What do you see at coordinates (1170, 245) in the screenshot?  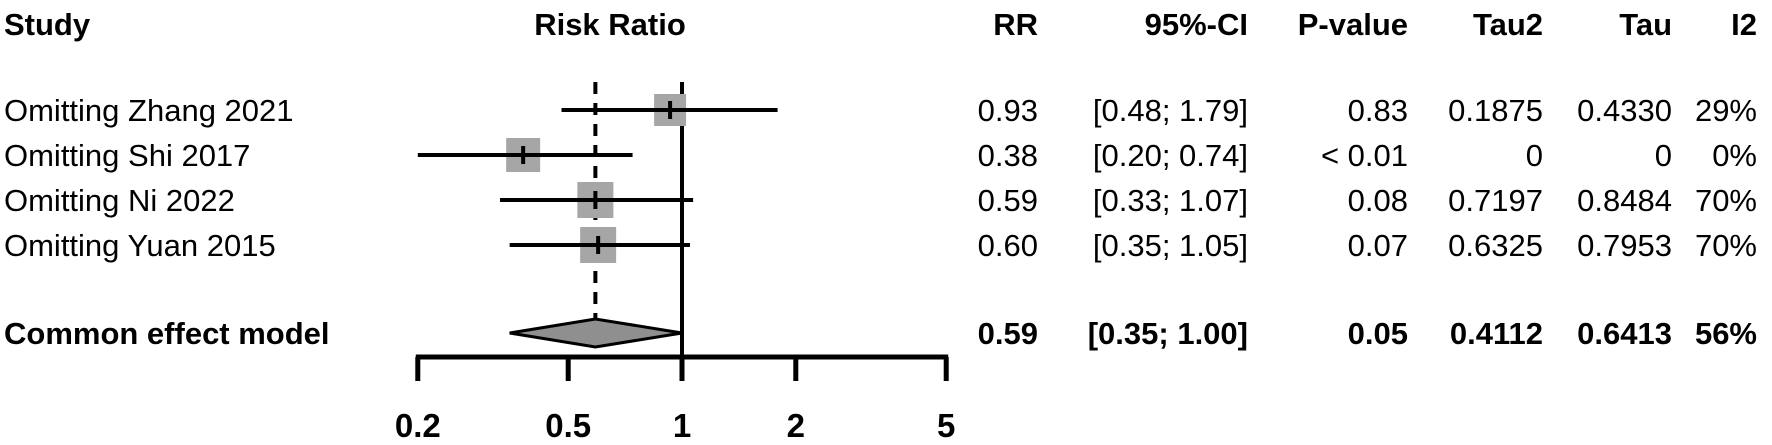 I see `ci-value: [0.35; 1.05]` at bounding box center [1170, 245].